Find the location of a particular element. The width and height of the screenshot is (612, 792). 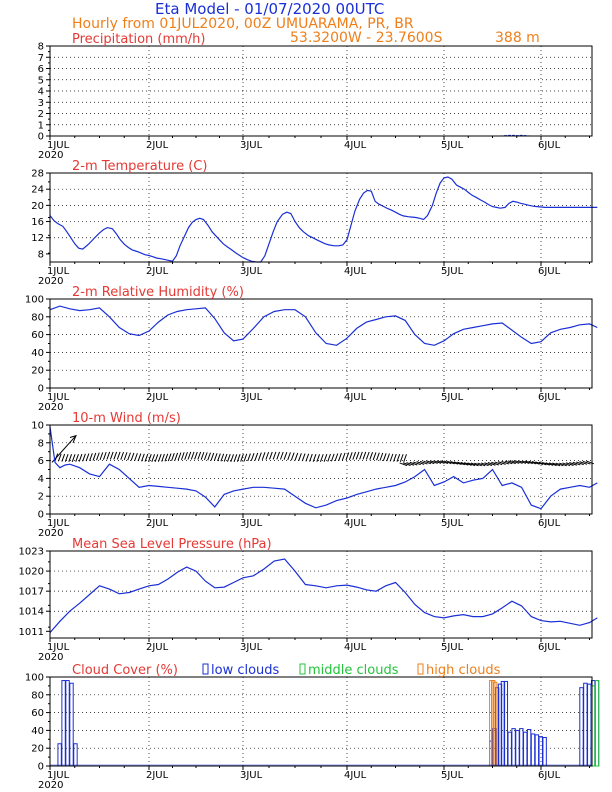

legend-label: middle clouds is located at coordinates (353, 670).